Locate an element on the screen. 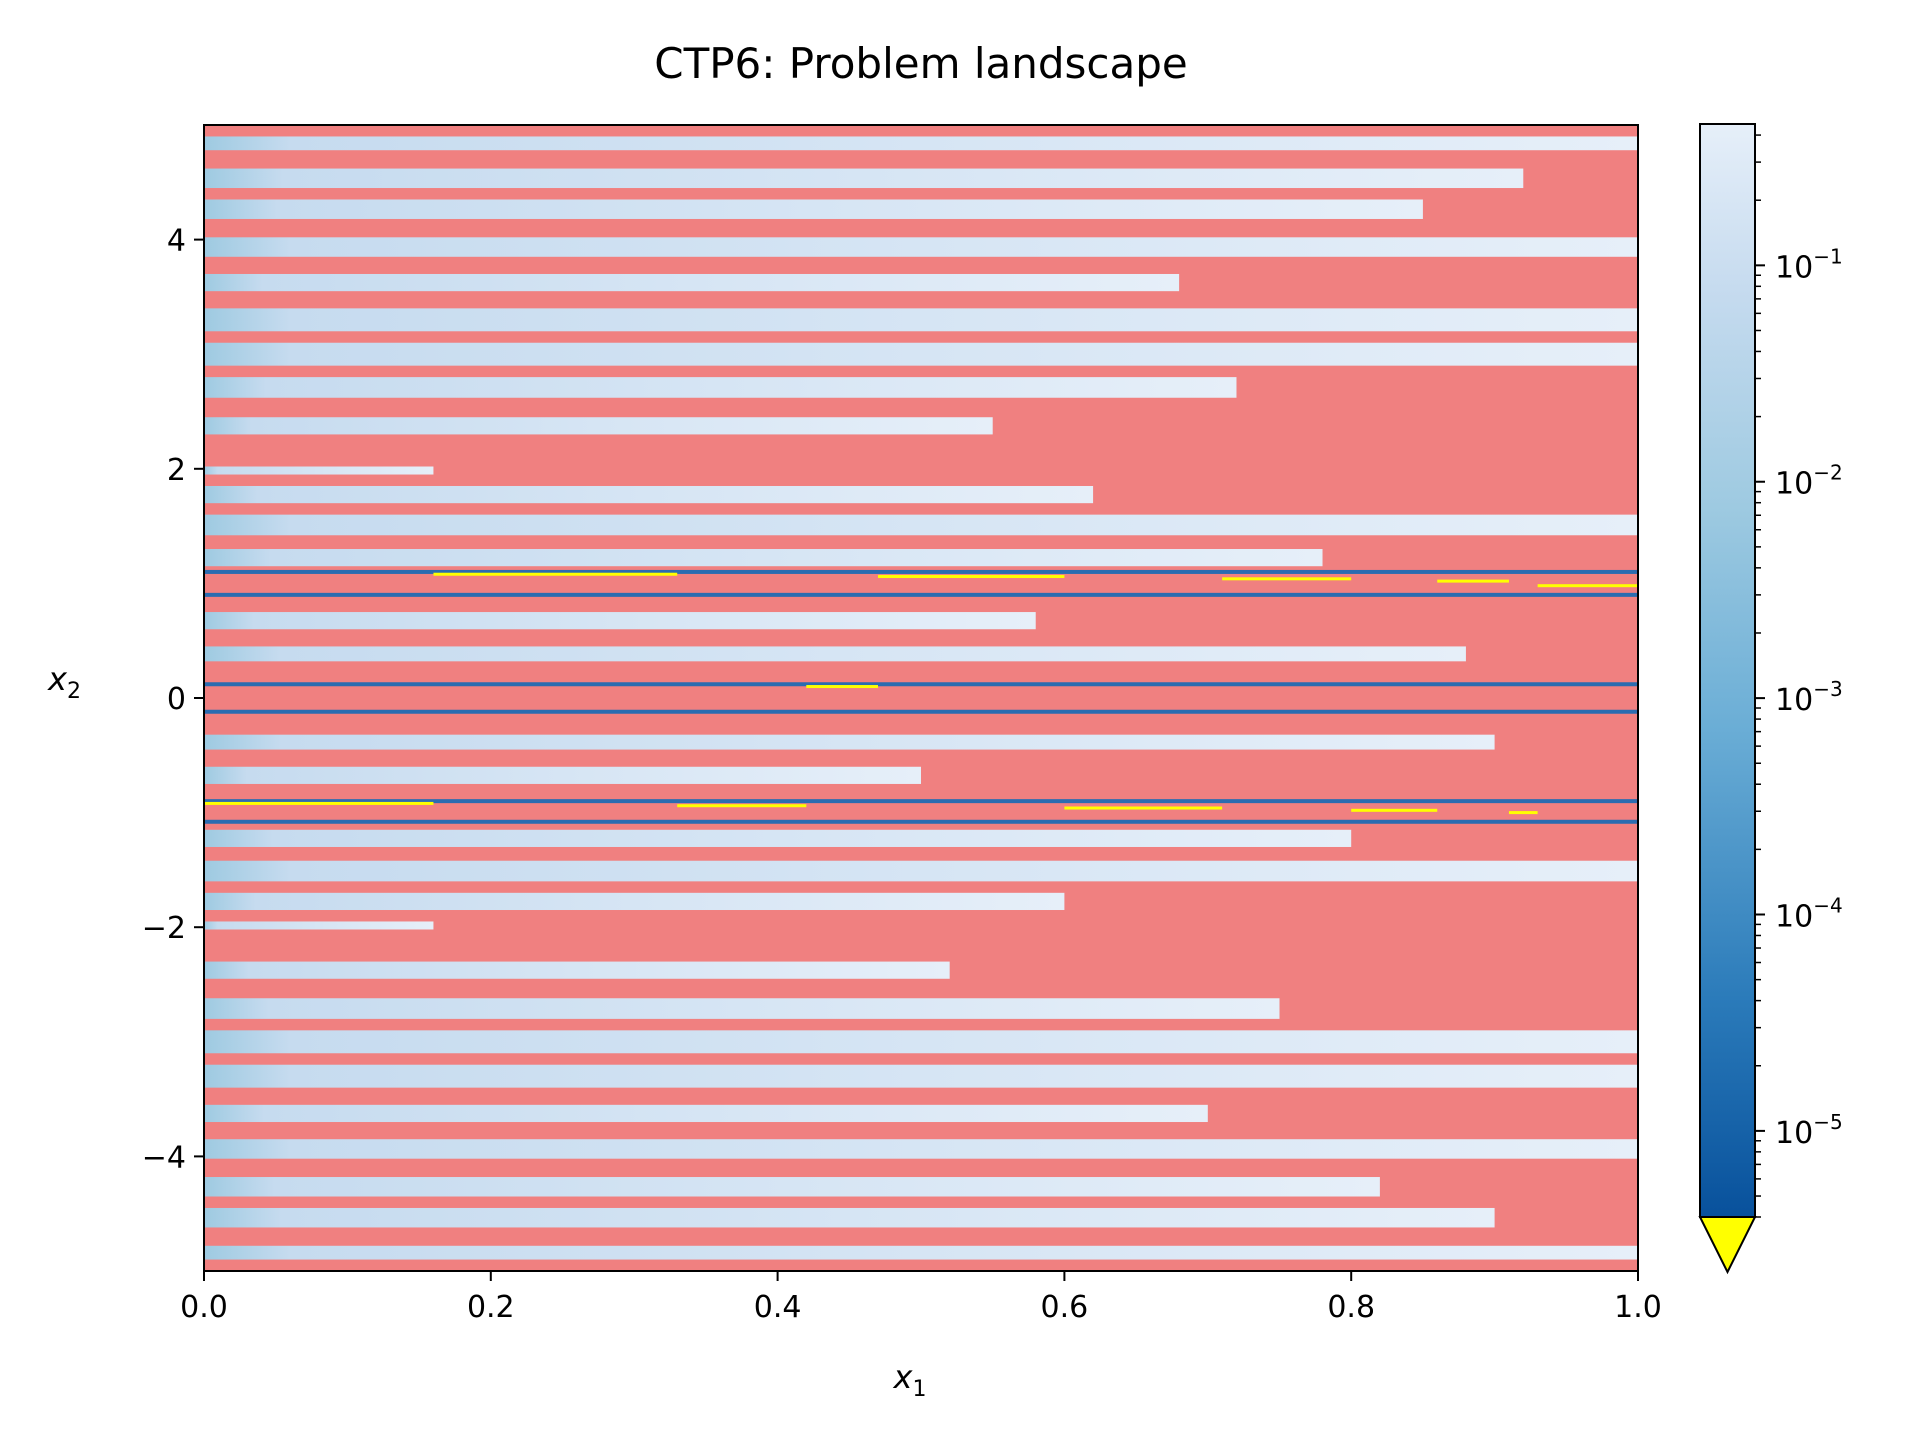 This screenshot has width=1920, height=1444. colorbar-tick-label-2: 10⁻³ is located at coordinates (1809, 697).